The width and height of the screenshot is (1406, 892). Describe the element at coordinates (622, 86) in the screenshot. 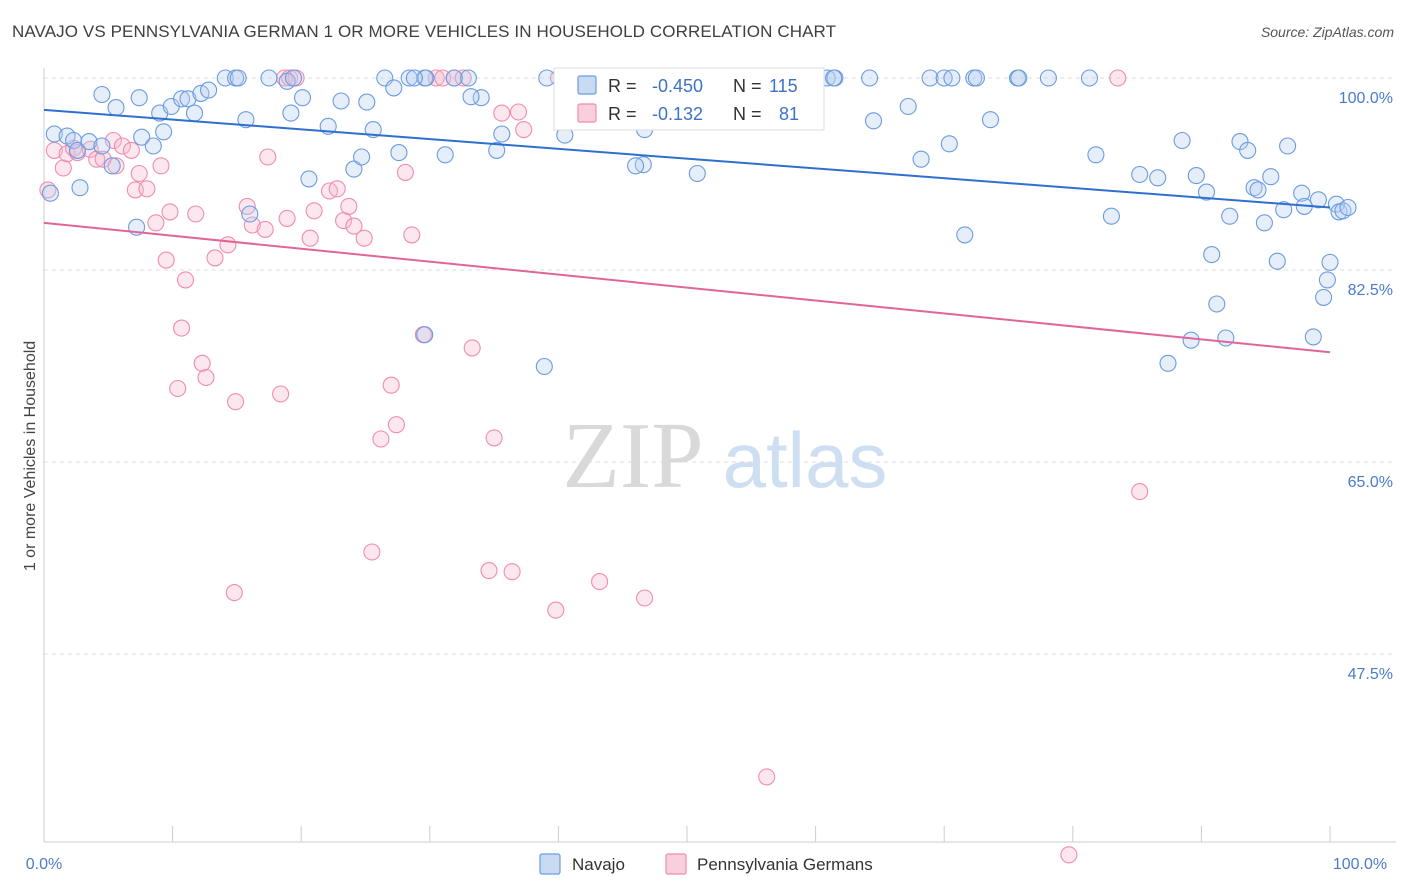

I see `navajo-r-label: R =` at that location.